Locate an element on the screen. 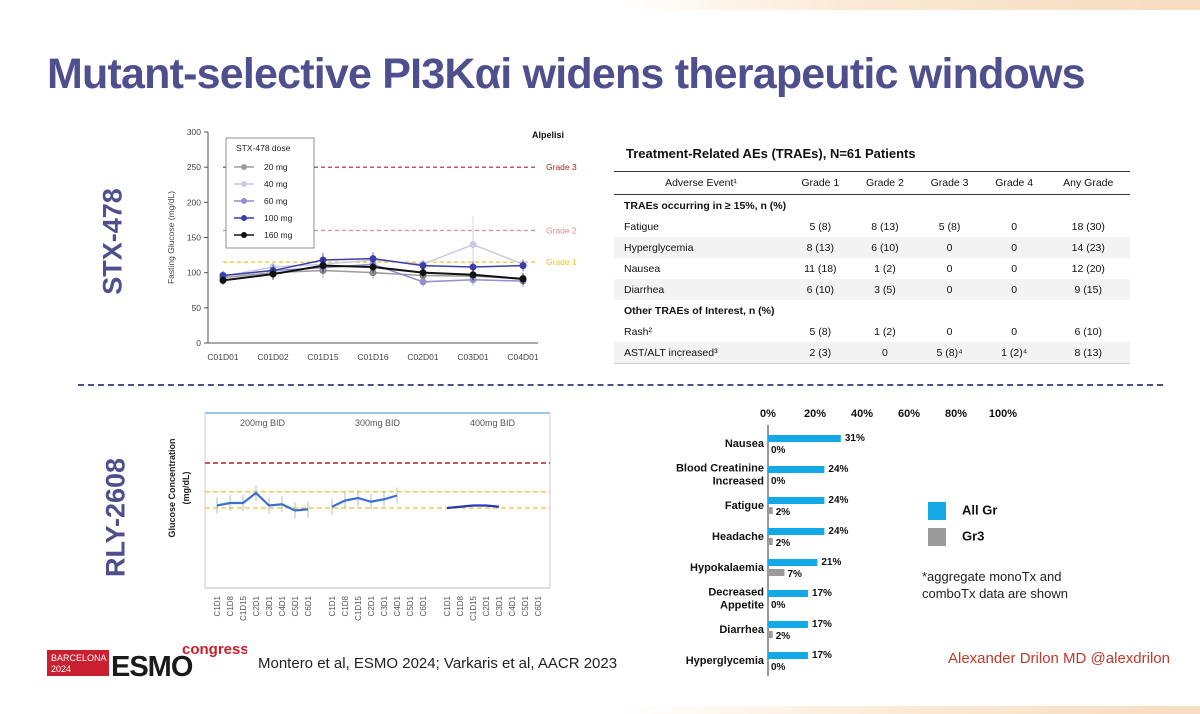  corner-label: Alpelisi is located at coordinates (548, 135).